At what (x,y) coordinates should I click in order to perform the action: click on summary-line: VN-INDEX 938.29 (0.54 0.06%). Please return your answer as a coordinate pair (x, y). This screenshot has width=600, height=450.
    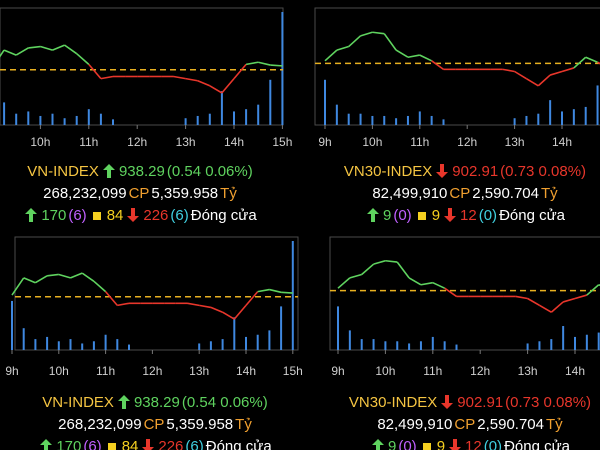
    Looking at the image, I should click on (157, 403).